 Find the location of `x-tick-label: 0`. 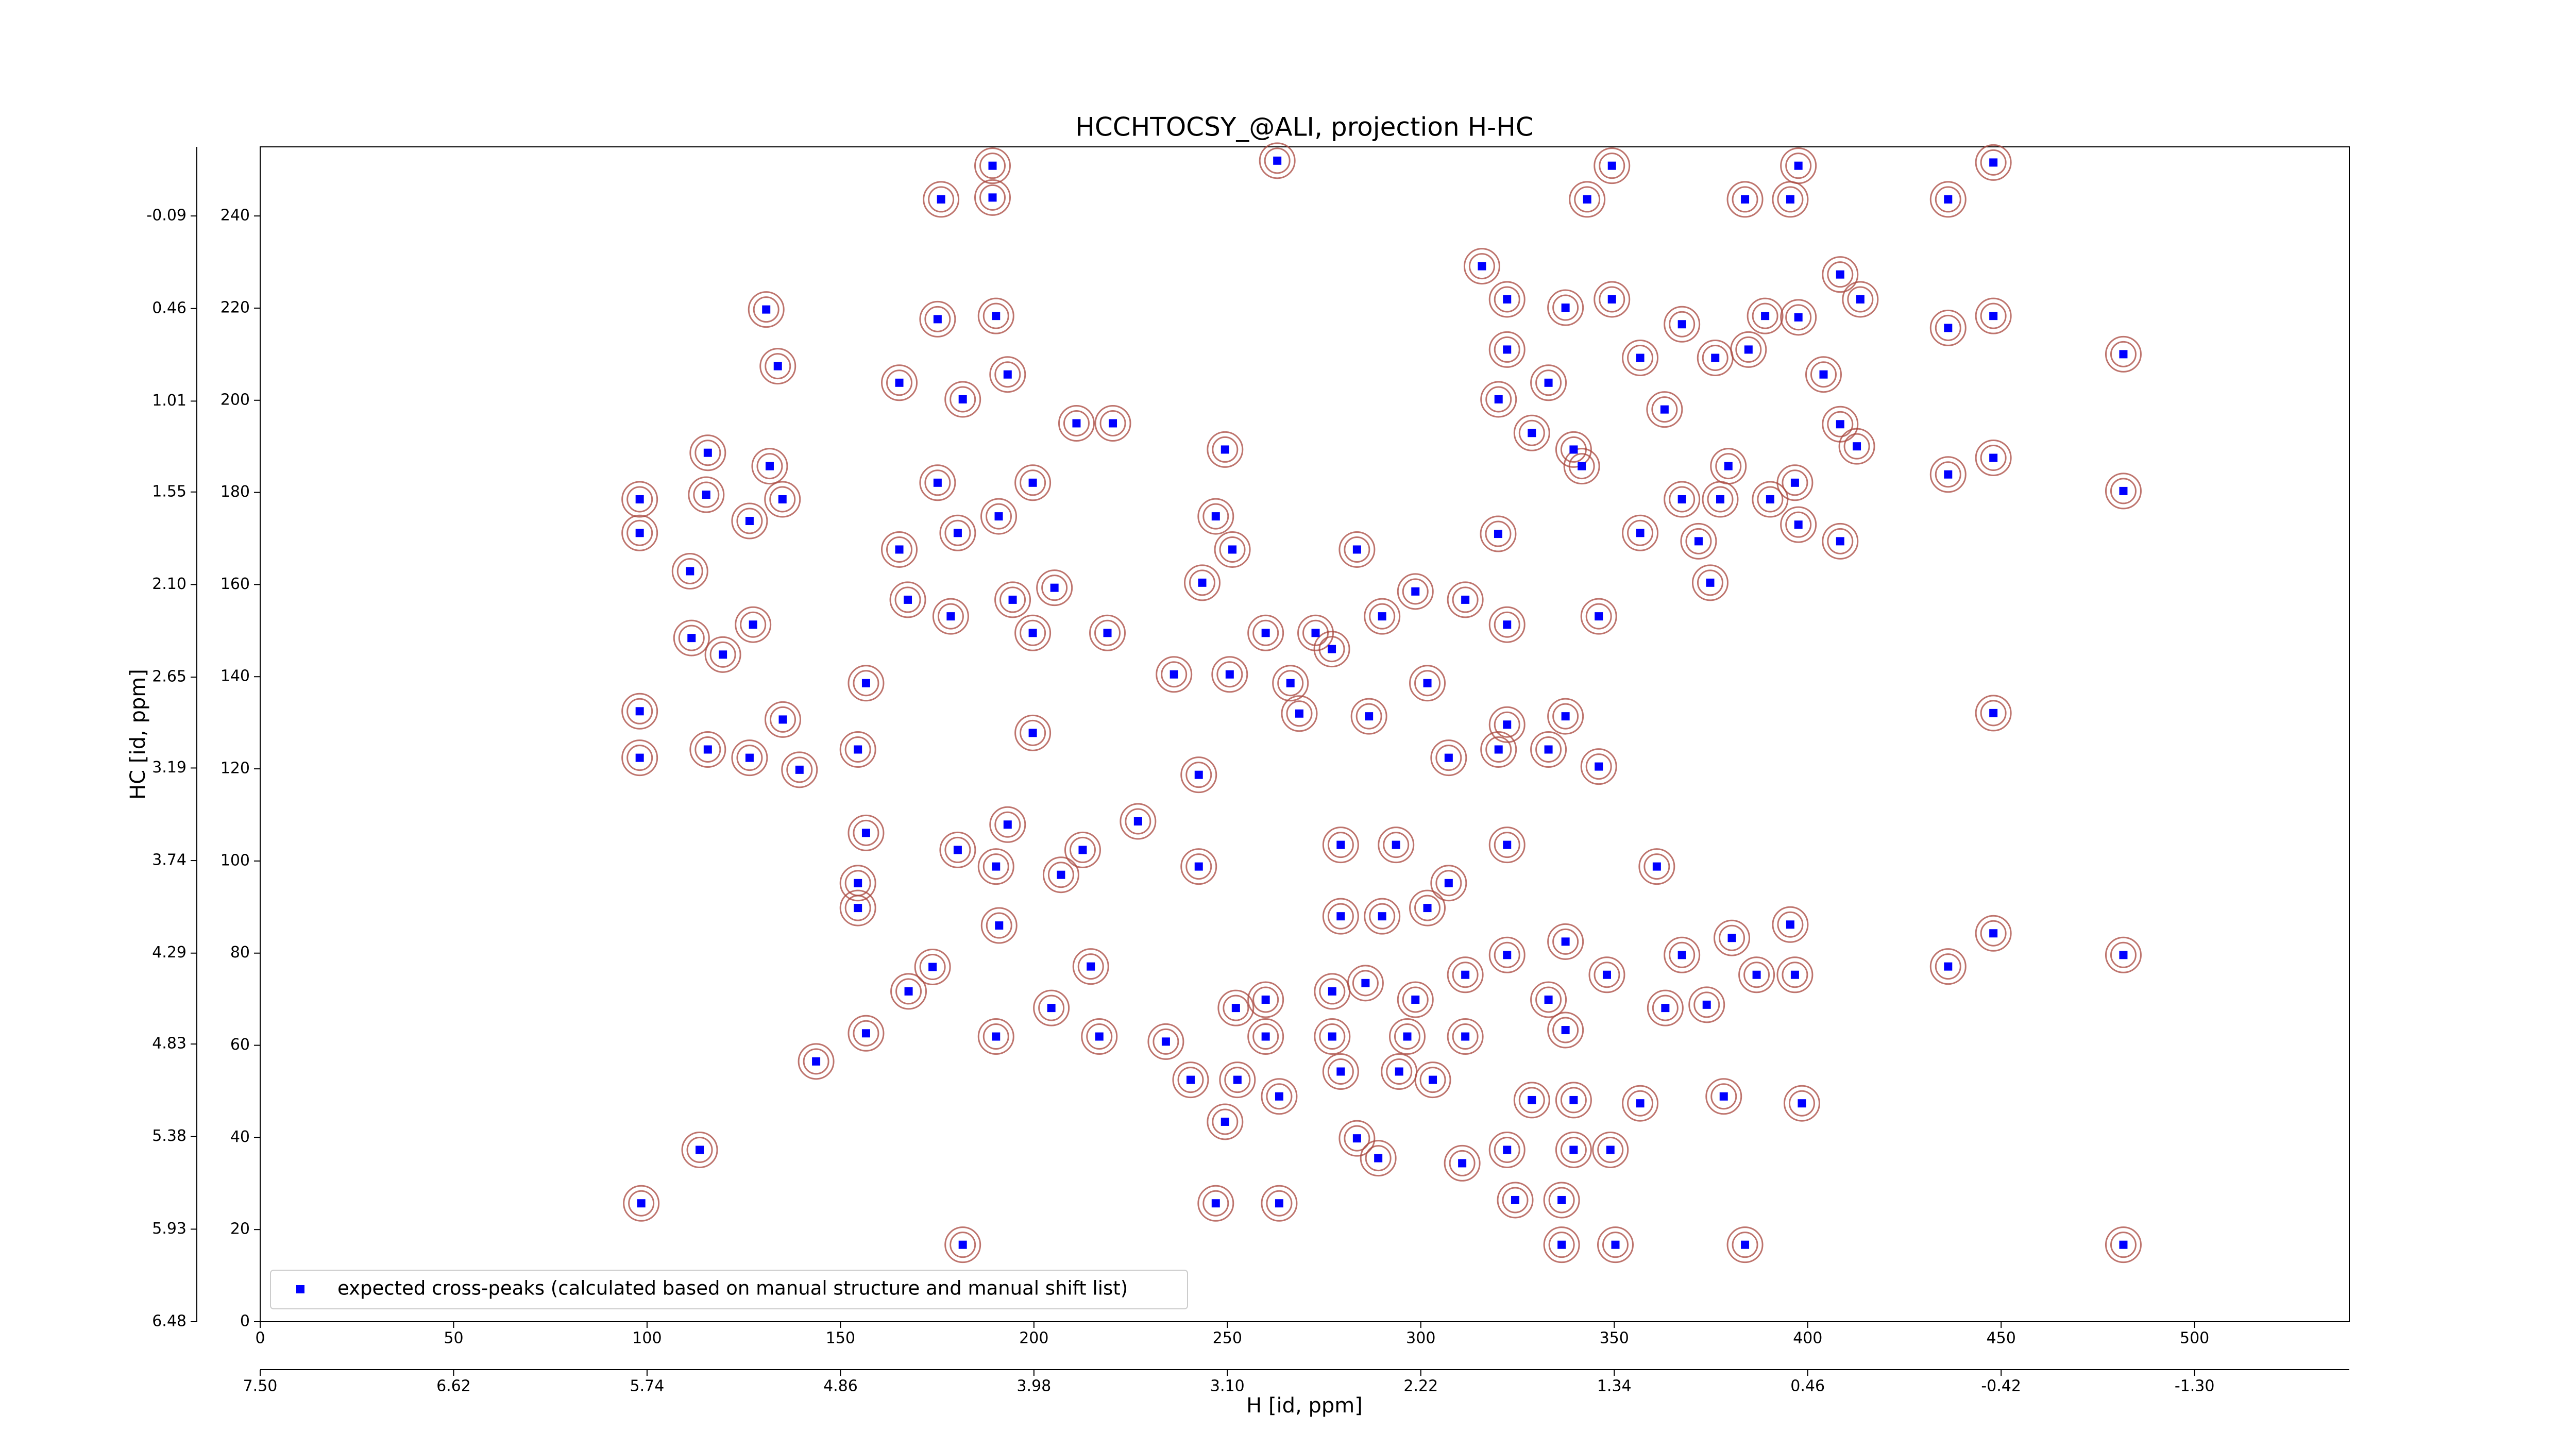

x-tick-label: 0 is located at coordinates (260, 1338).